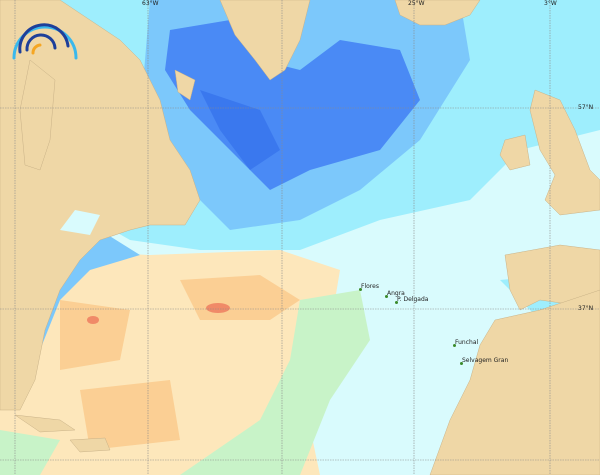 This screenshot has height=475, width=600. Describe the element at coordinates (586, 308) in the screenshot. I see `lat-label-37n: 37°N` at that location.